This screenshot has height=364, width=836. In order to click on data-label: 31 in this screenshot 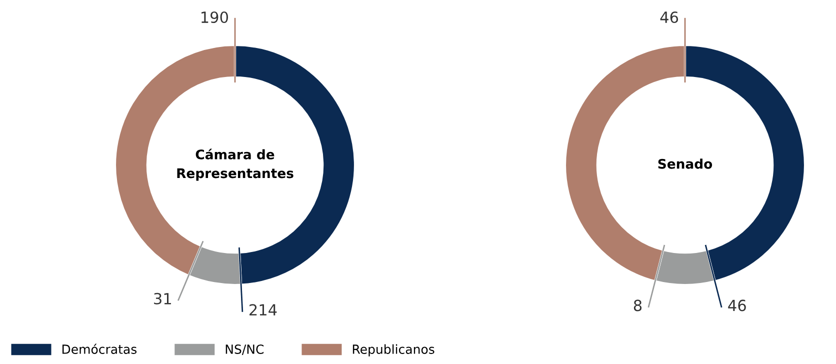, I will do `click(162, 298)`.